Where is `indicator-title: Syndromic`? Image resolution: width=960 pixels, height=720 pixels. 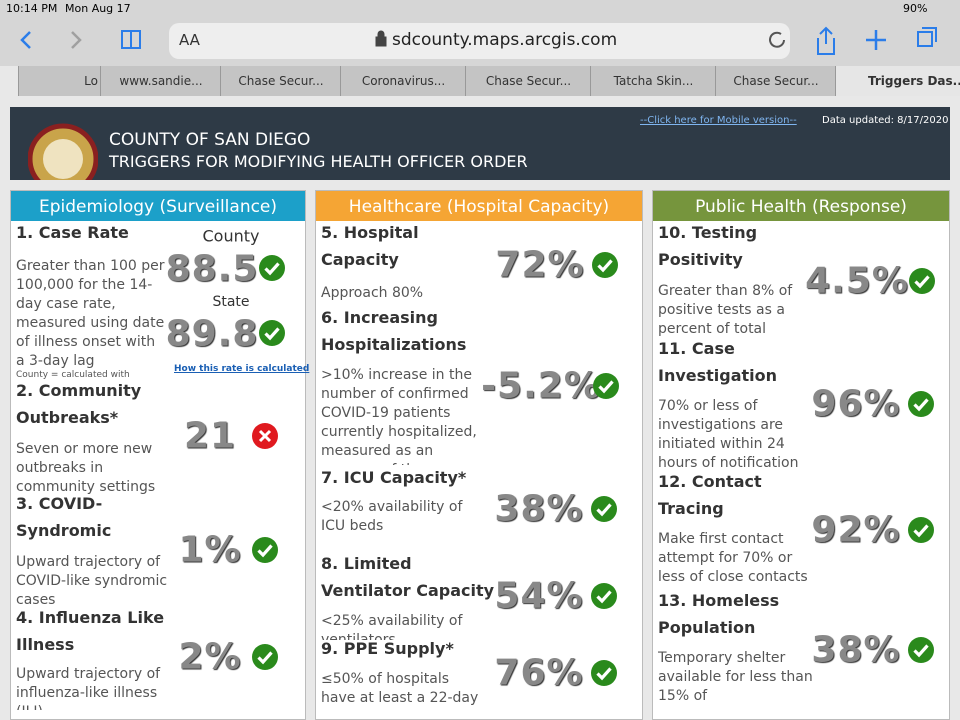 indicator-title: Syndromic is located at coordinates (64, 530).